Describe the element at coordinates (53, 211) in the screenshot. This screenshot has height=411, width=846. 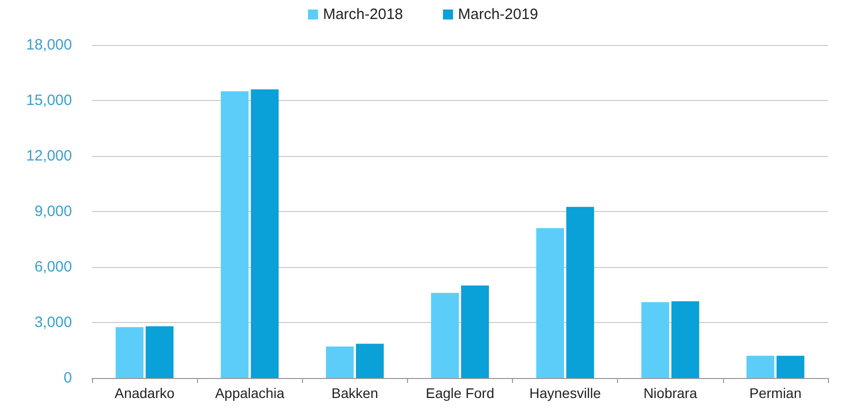
I see `y-tick-label: 9,000` at that location.